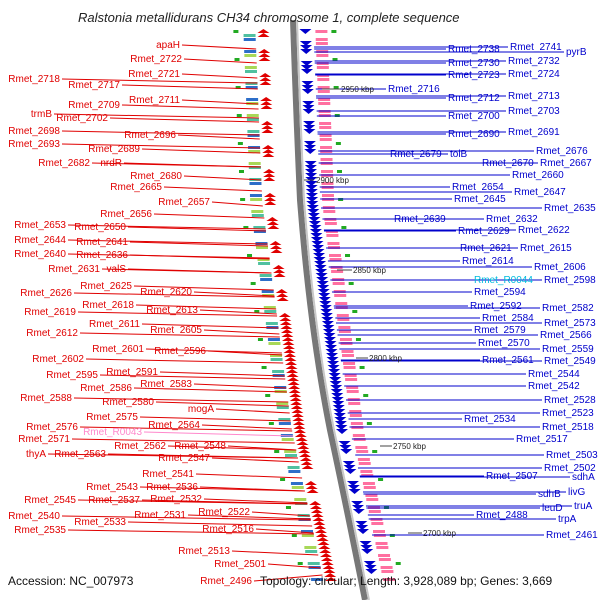  I want to click on gene-label: Rmet_2700, so click(474, 116).